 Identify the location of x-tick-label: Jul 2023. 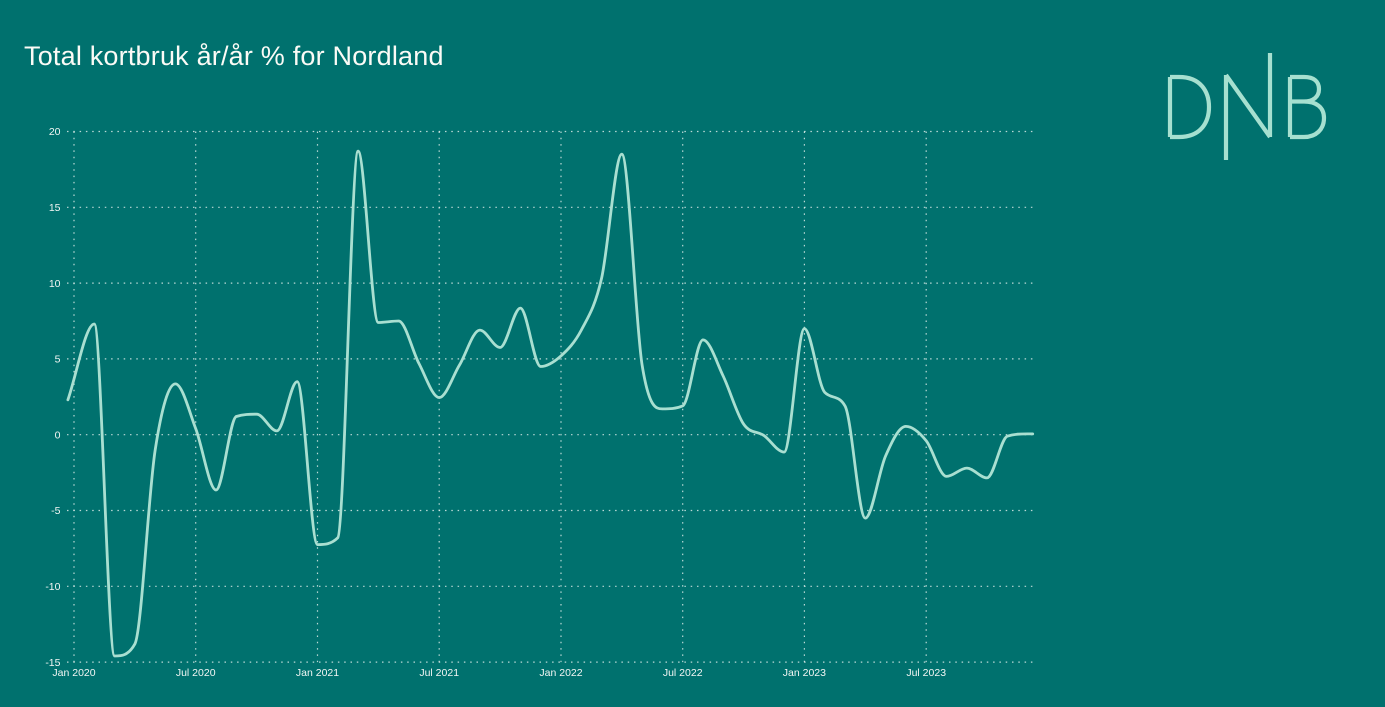
(926, 673).